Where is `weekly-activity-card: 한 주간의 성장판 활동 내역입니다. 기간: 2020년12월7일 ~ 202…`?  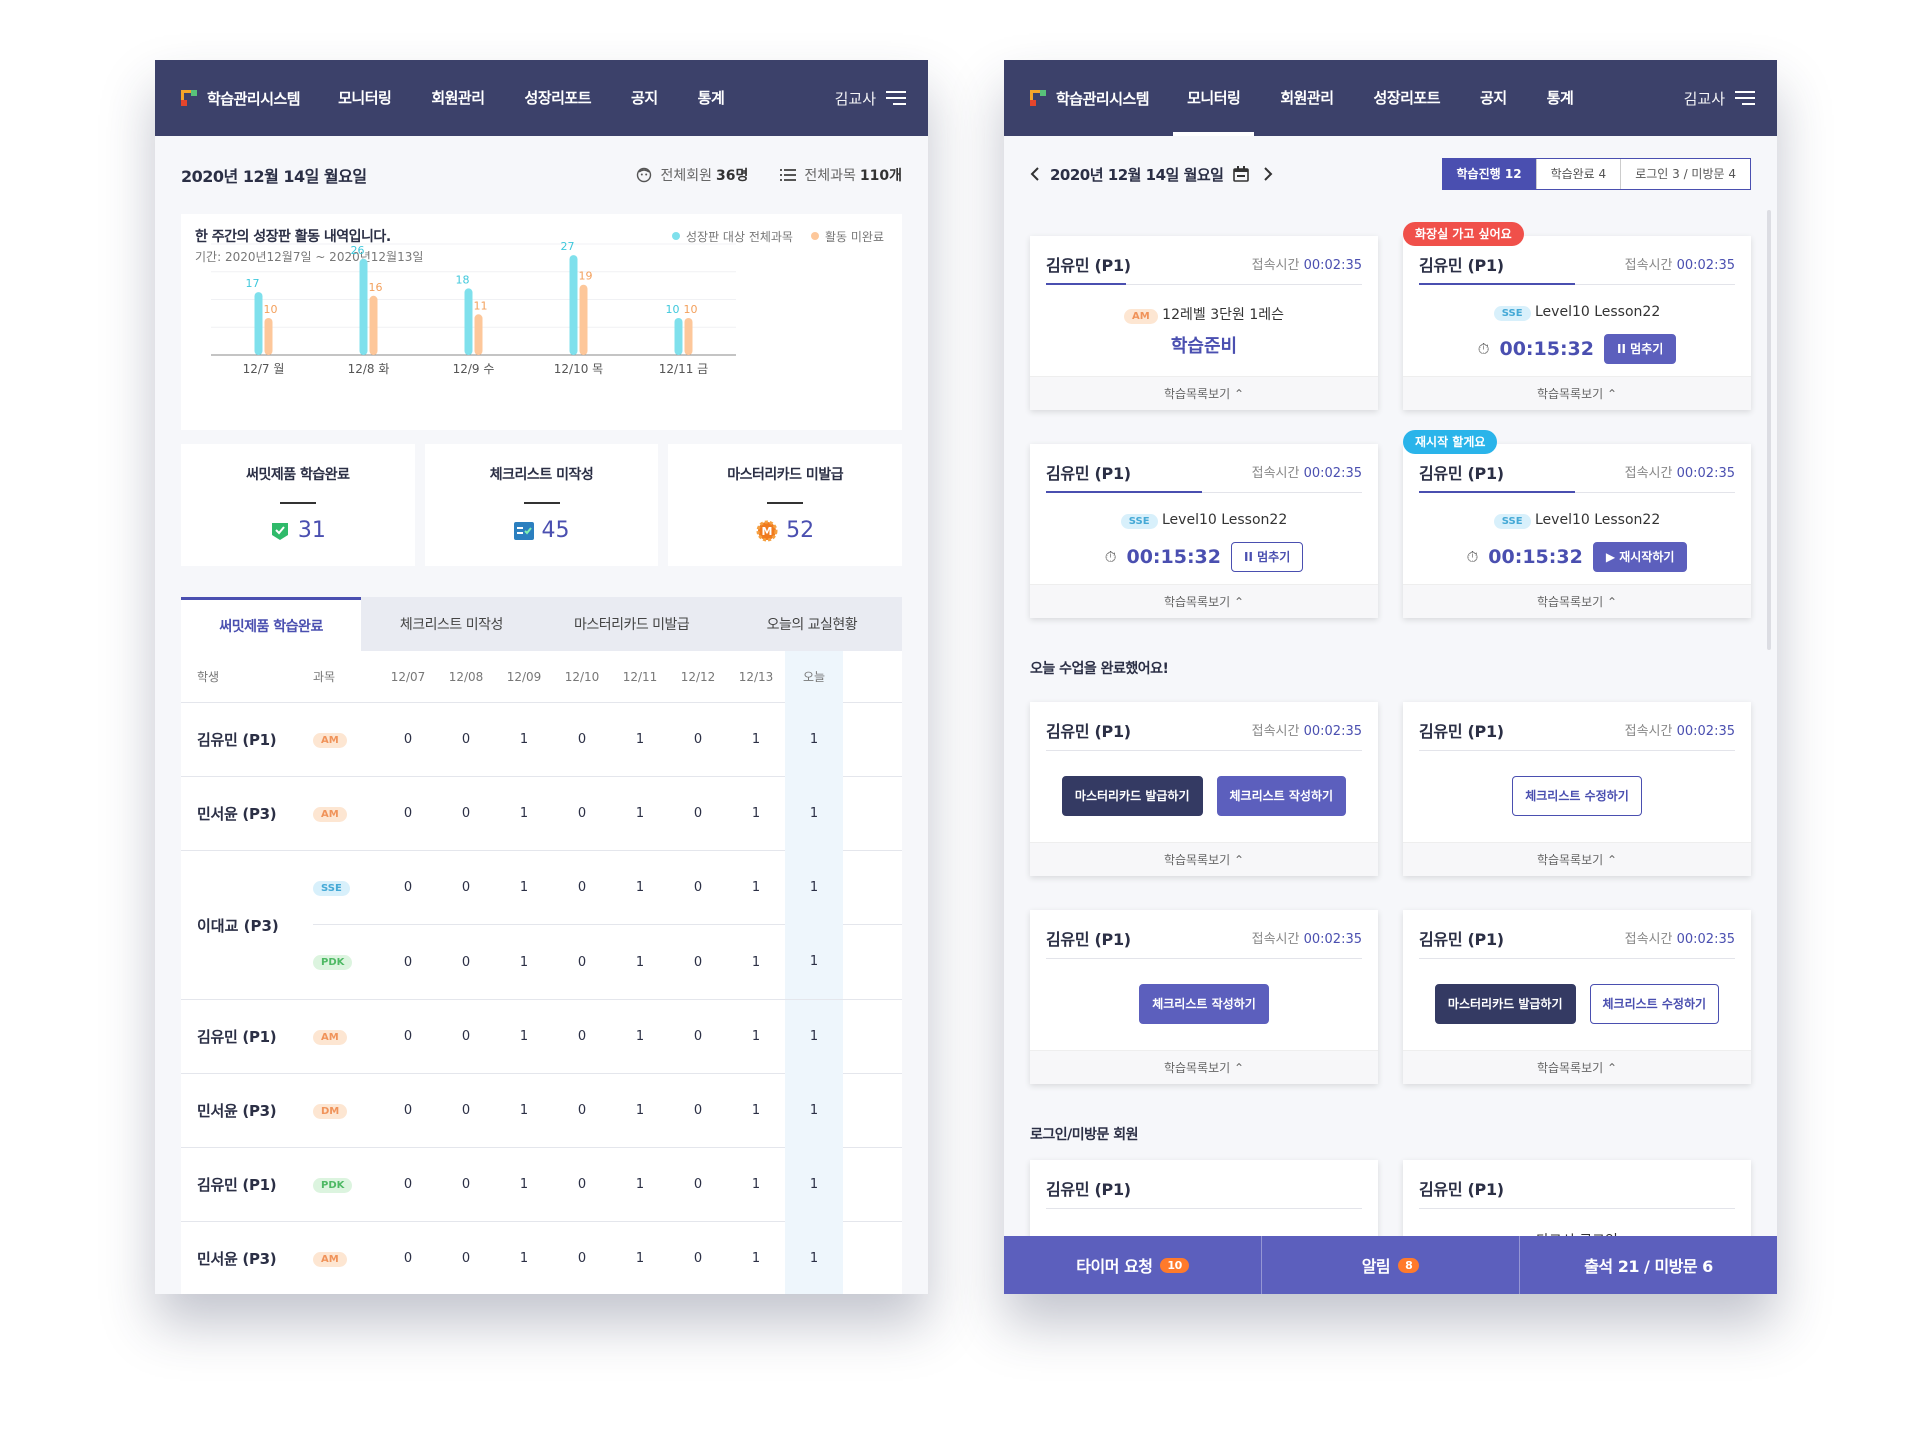 weekly-activity-card: 한 주간의 성장판 활동 내역입니다. 기간: 2020년12월7일 ~ 202… is located at coordinates (541, 322).